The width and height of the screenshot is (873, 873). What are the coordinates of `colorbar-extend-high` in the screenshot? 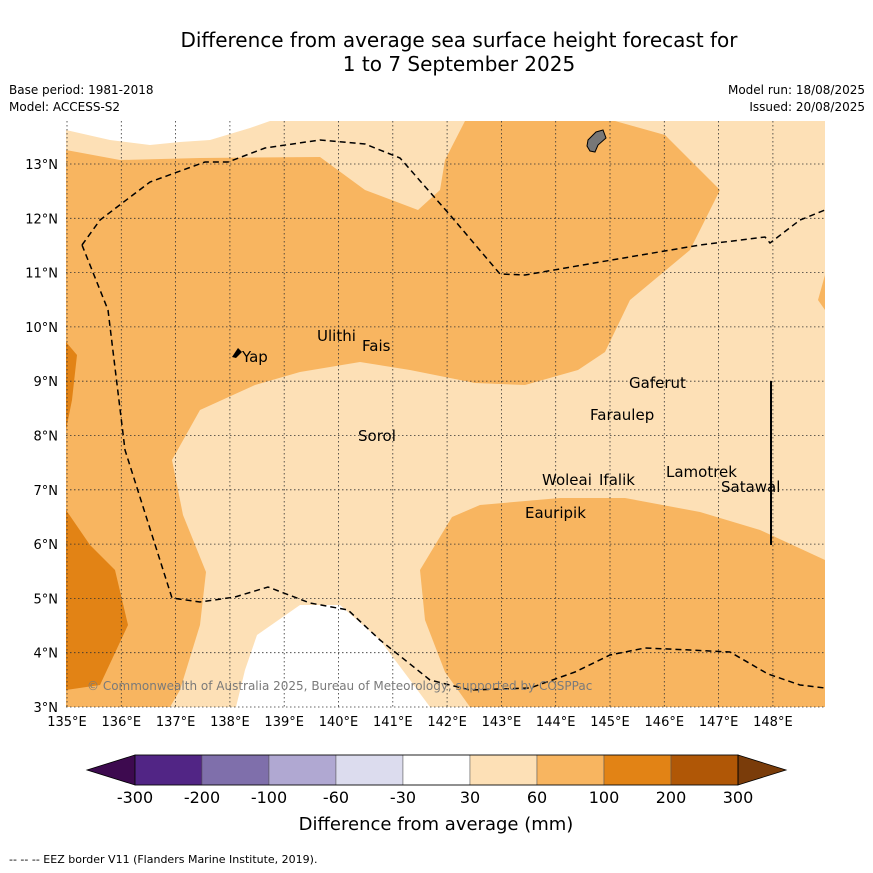 It's located at (762, 770).